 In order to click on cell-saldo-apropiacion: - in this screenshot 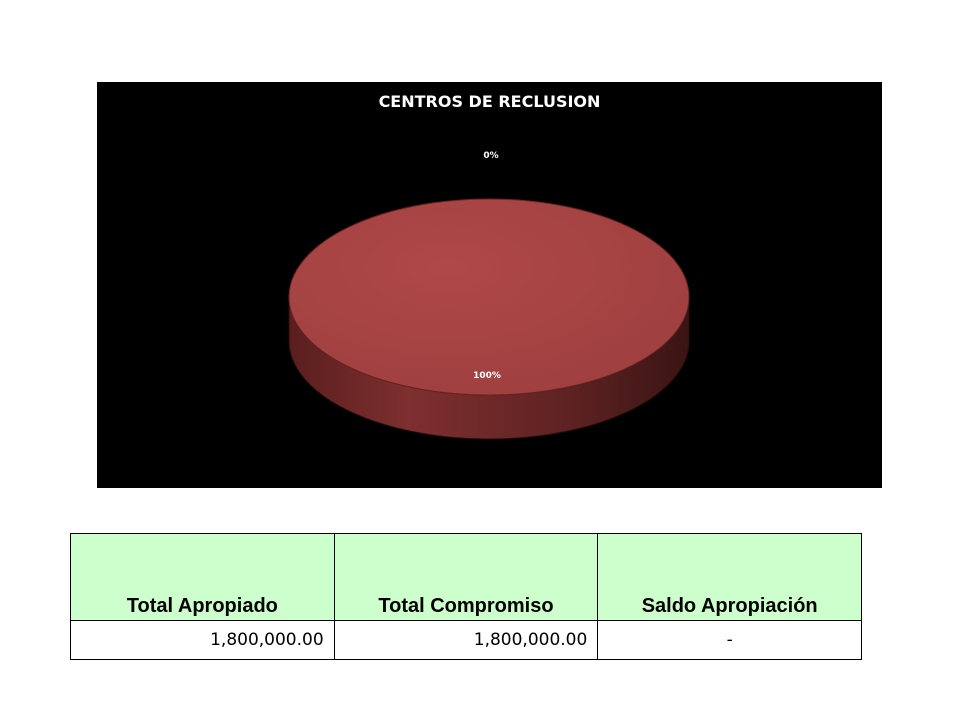, I will do `click(729, 640)`.